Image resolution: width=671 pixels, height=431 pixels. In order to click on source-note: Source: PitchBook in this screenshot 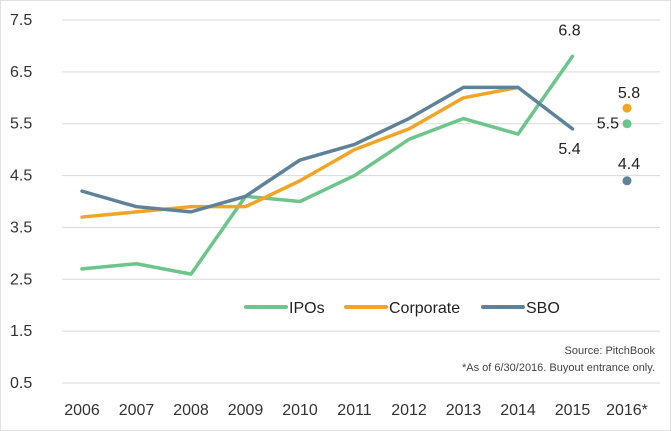, I will do `click(610, 351)`.